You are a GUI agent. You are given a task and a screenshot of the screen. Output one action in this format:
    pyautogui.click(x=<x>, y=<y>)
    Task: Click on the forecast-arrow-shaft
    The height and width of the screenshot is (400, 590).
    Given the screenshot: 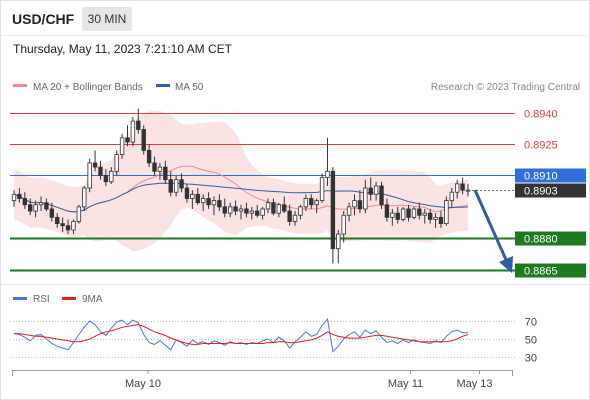 What is the action you would take?
    pyautogui.click(x=491, y=226)
    